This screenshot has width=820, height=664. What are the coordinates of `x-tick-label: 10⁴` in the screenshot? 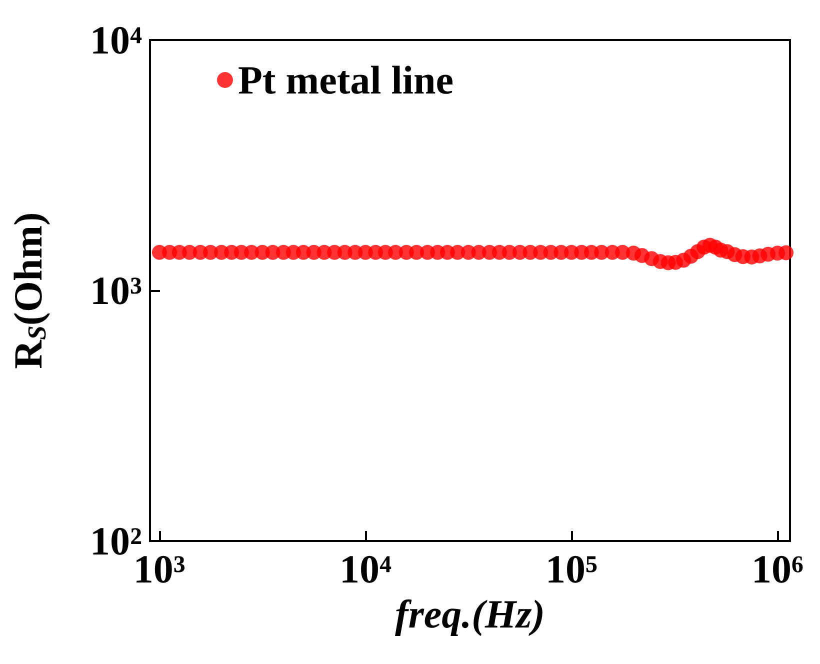 It's located at (365, 569).